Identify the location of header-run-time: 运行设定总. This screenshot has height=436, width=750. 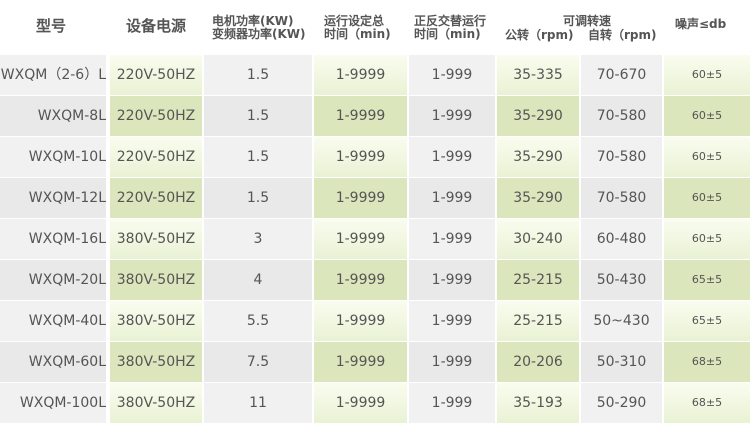
(354, 21).